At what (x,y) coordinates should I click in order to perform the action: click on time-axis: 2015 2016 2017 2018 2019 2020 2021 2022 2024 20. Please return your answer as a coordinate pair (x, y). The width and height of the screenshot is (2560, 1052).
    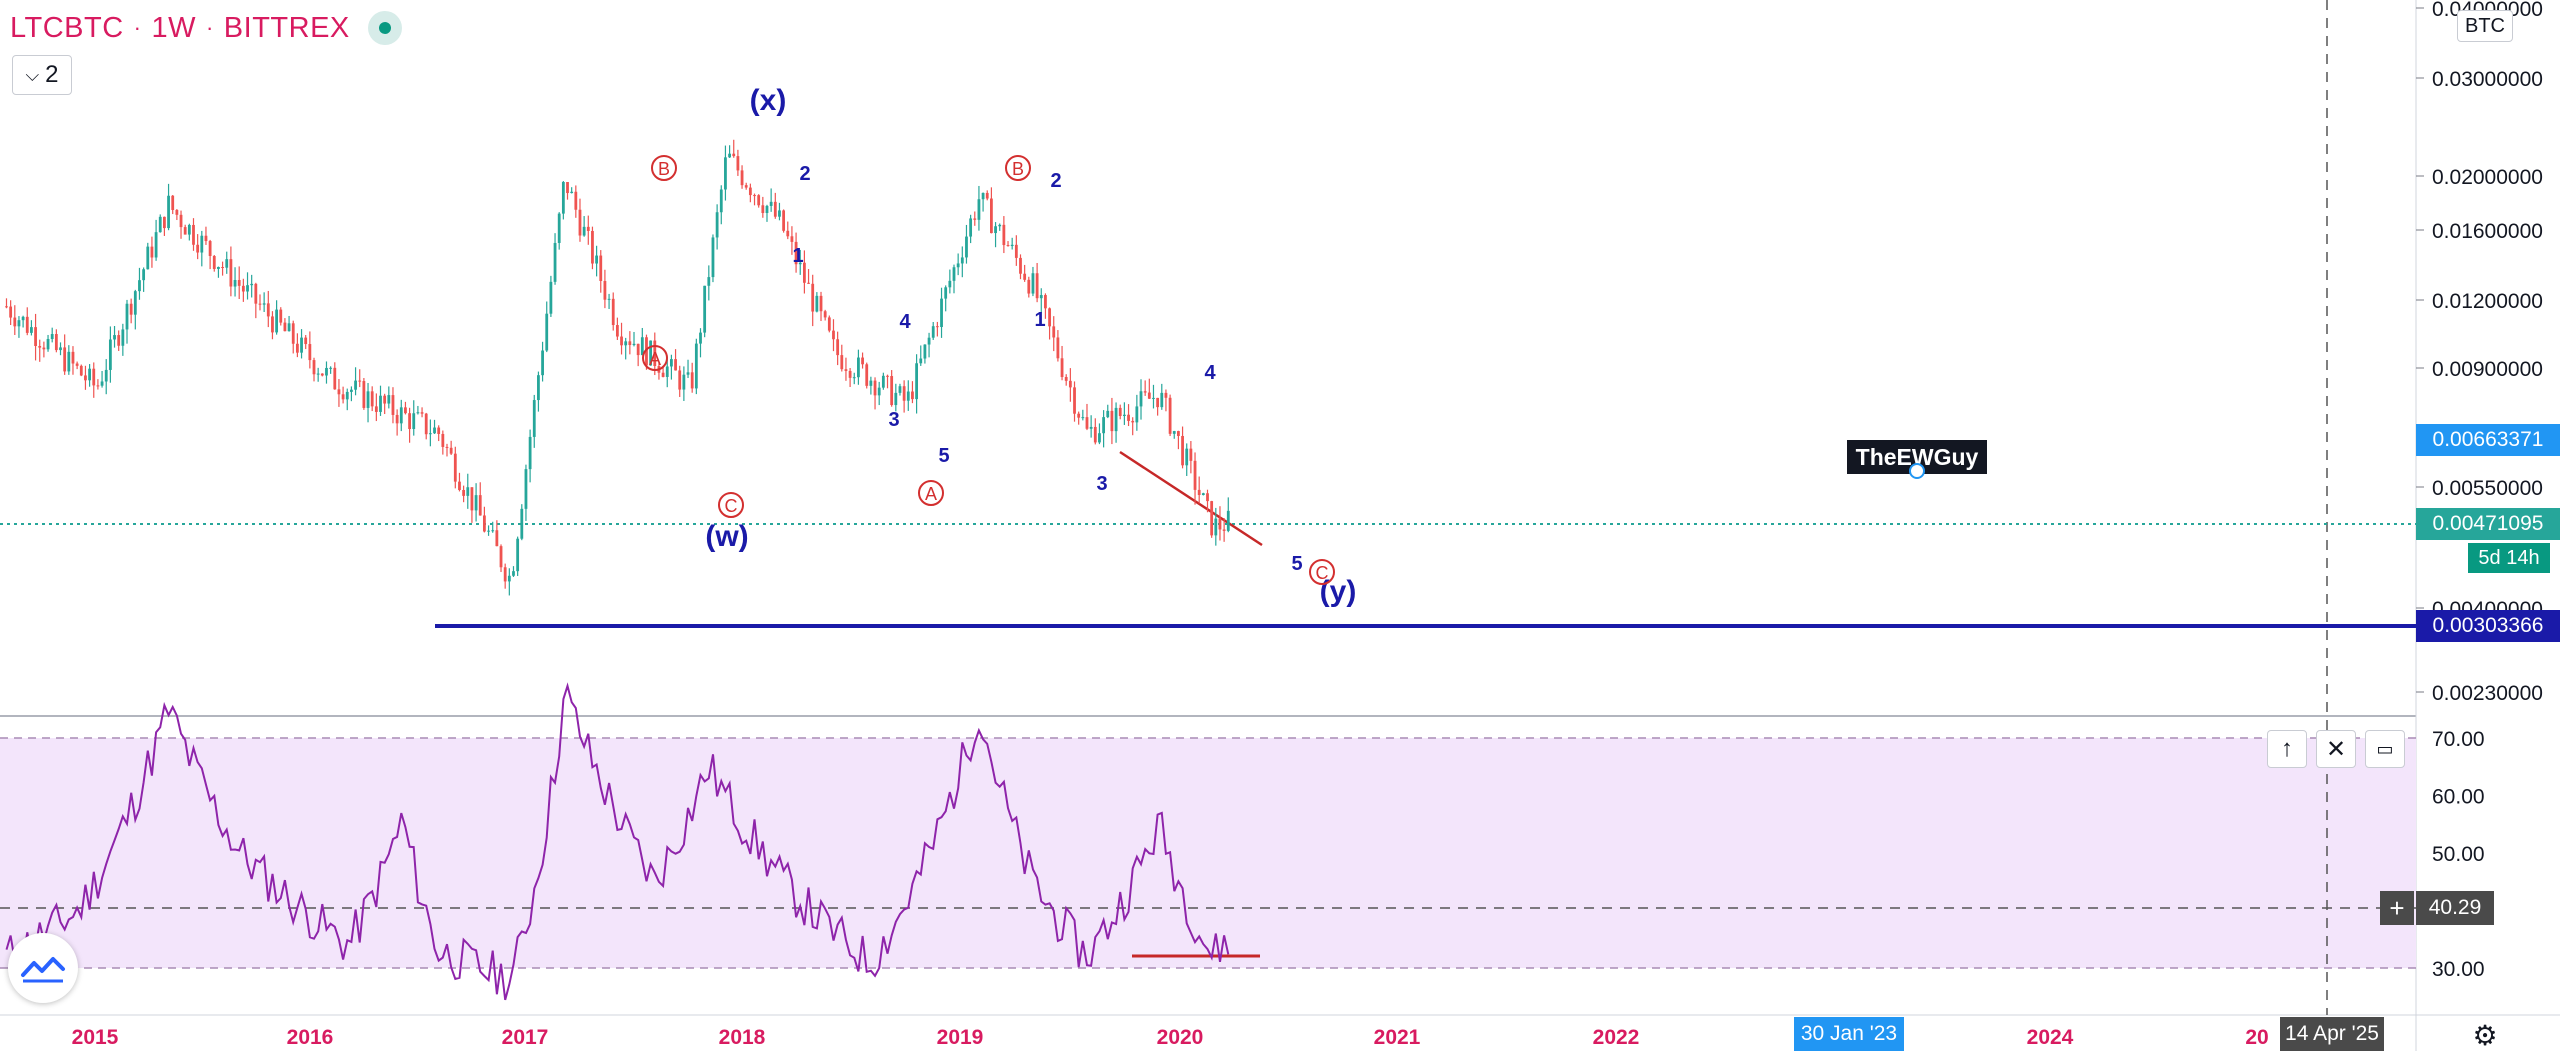
    Looking at the image, I should click on (1170, 1037).